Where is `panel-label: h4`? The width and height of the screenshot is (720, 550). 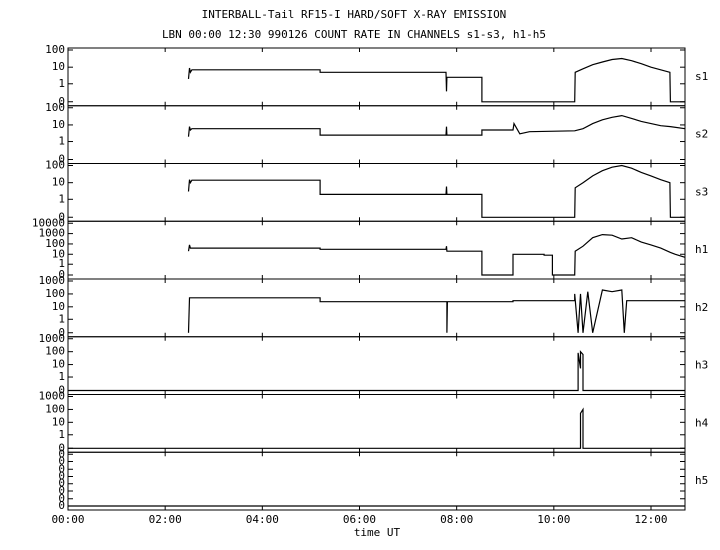 panel-label: h4 is located at coordinates (702, 422).